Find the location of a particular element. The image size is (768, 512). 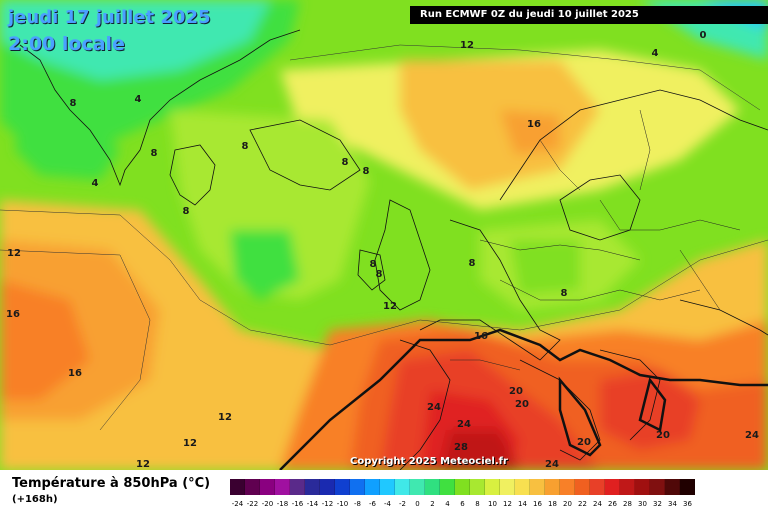

isotherm-20-loop-east is located at coordinates (652, 404).